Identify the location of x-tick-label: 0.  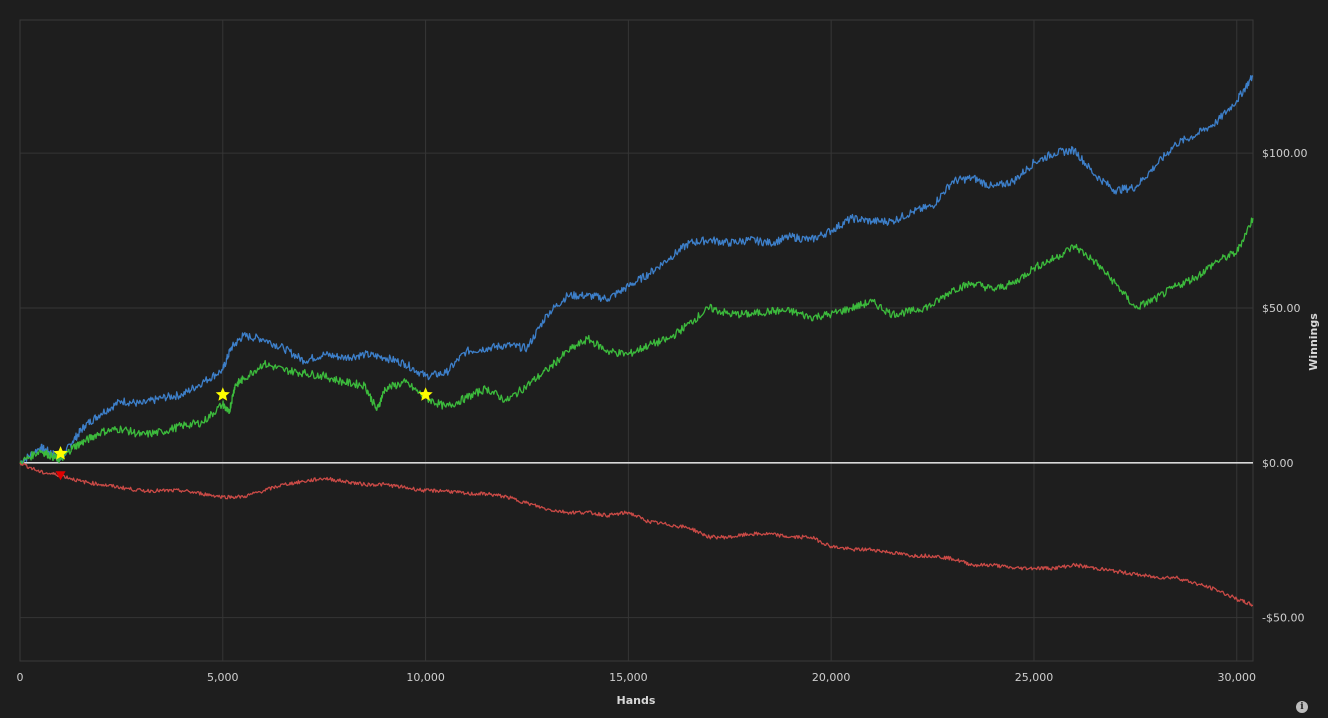
(20, 677).